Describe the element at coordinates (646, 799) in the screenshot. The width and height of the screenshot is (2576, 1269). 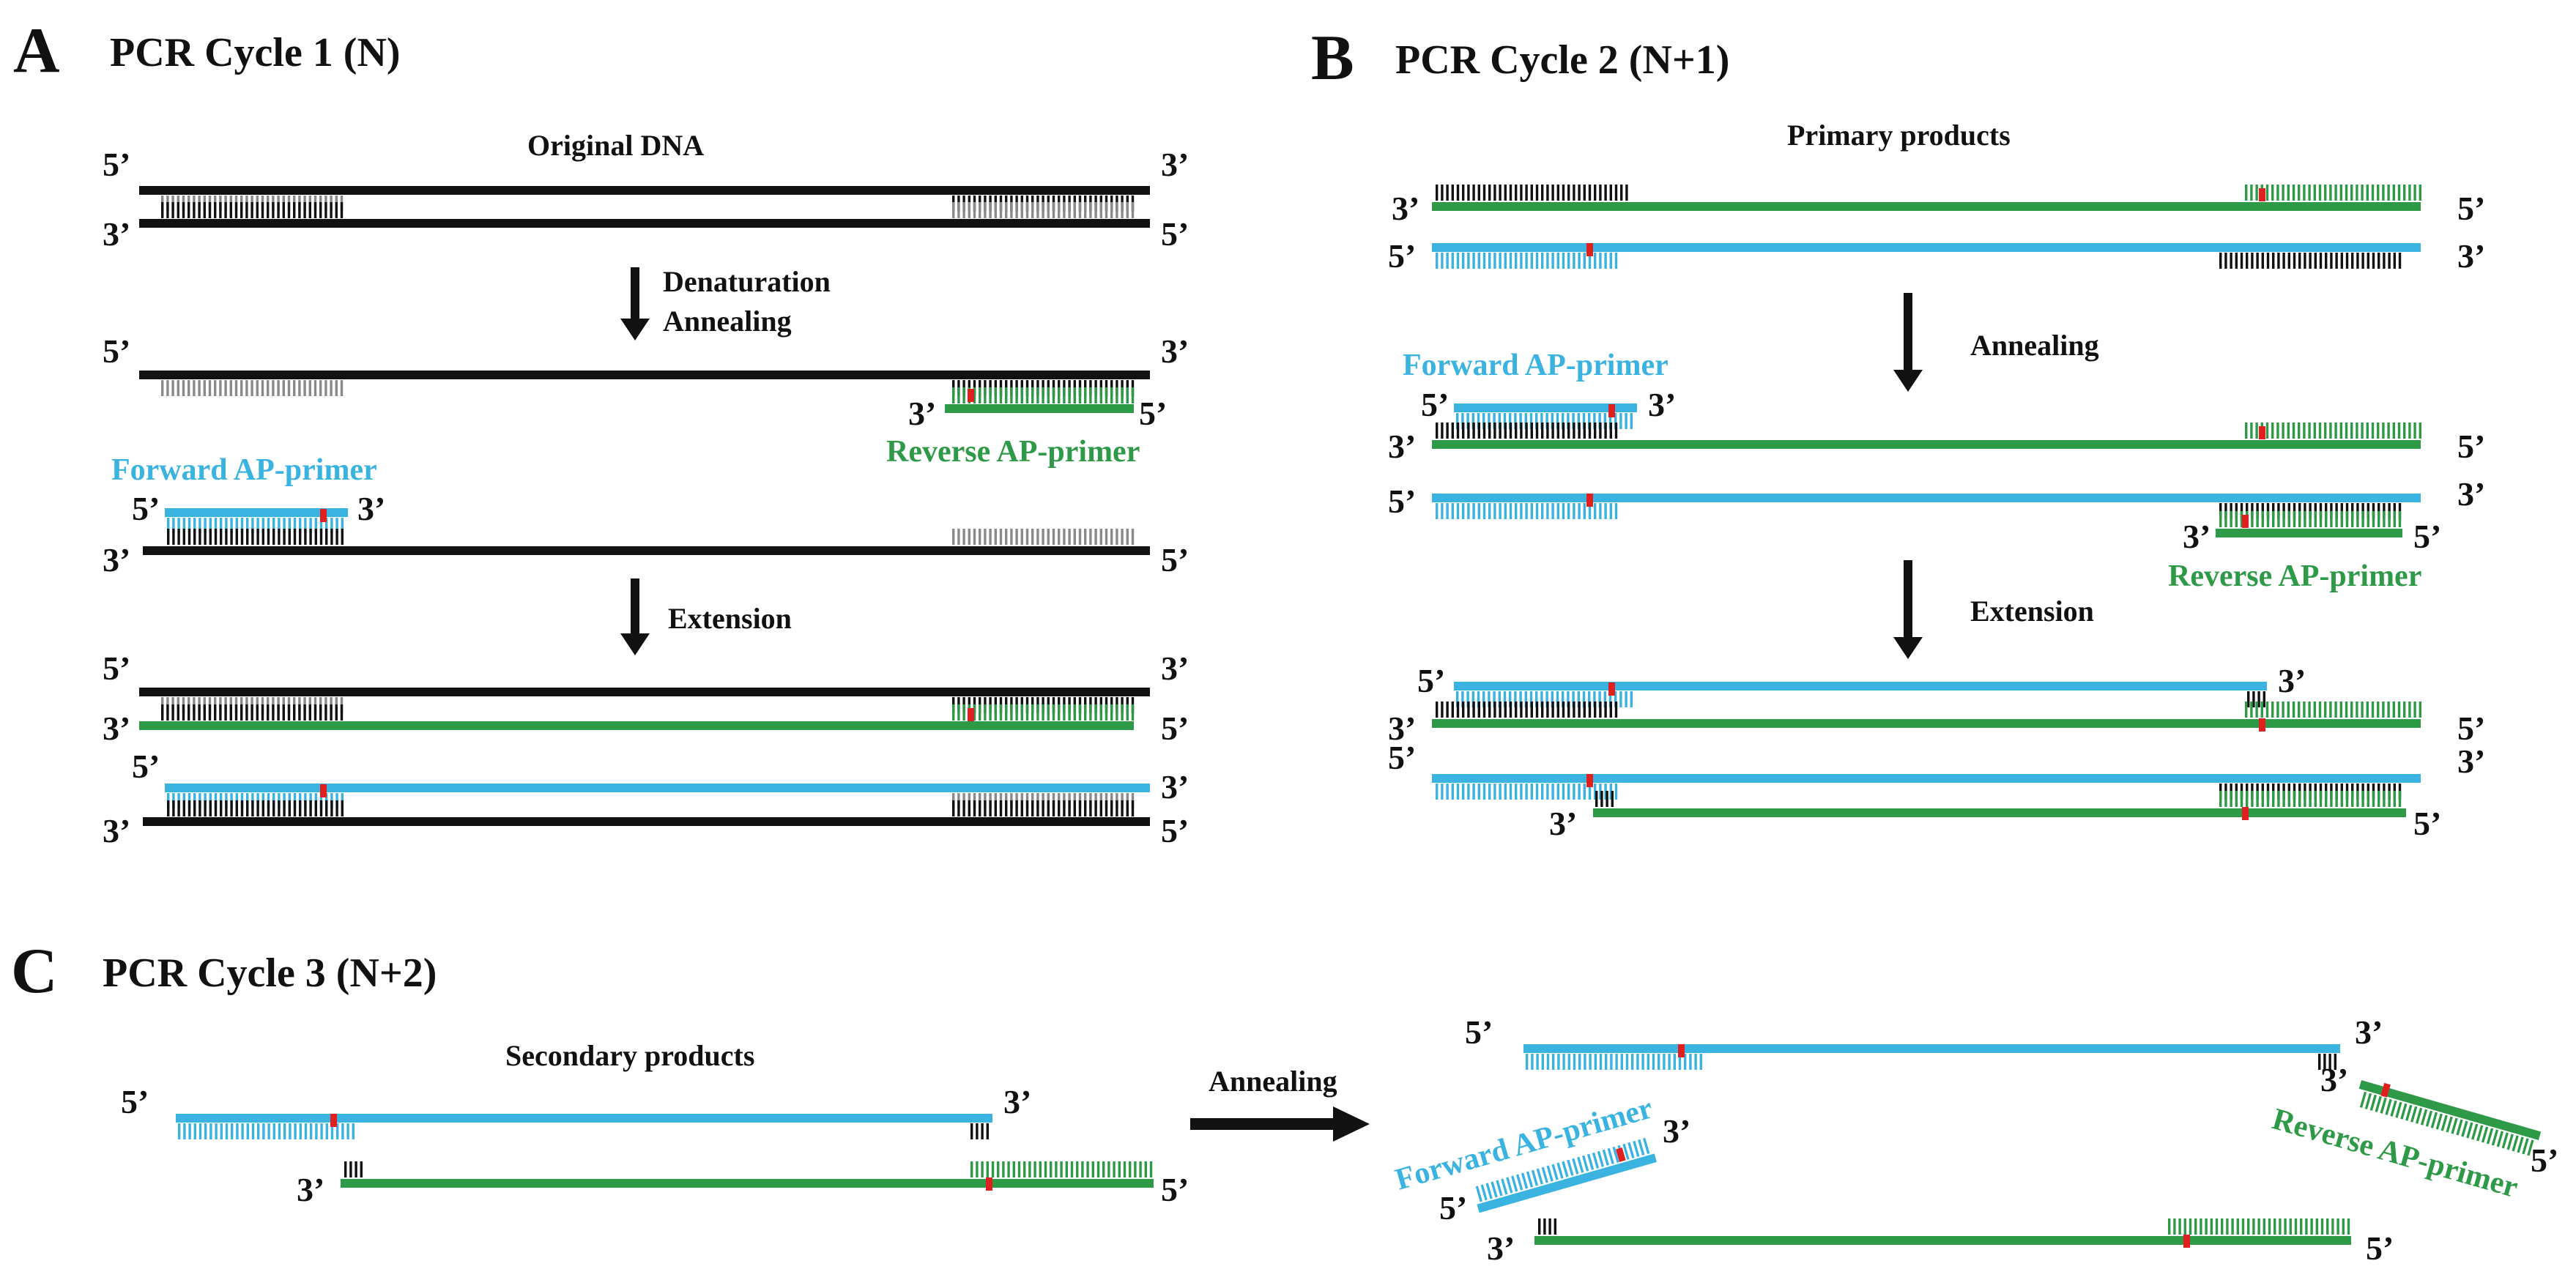
I see `a-extended-pair-2: 5’ 3’ 3’ 5’` at that location.